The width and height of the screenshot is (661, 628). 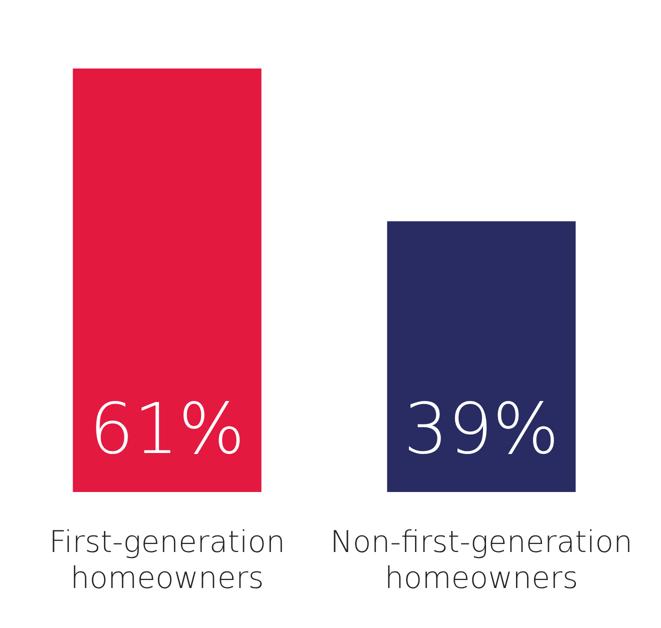 I want to click on data-label: 61%, so click(x=167, y=429).